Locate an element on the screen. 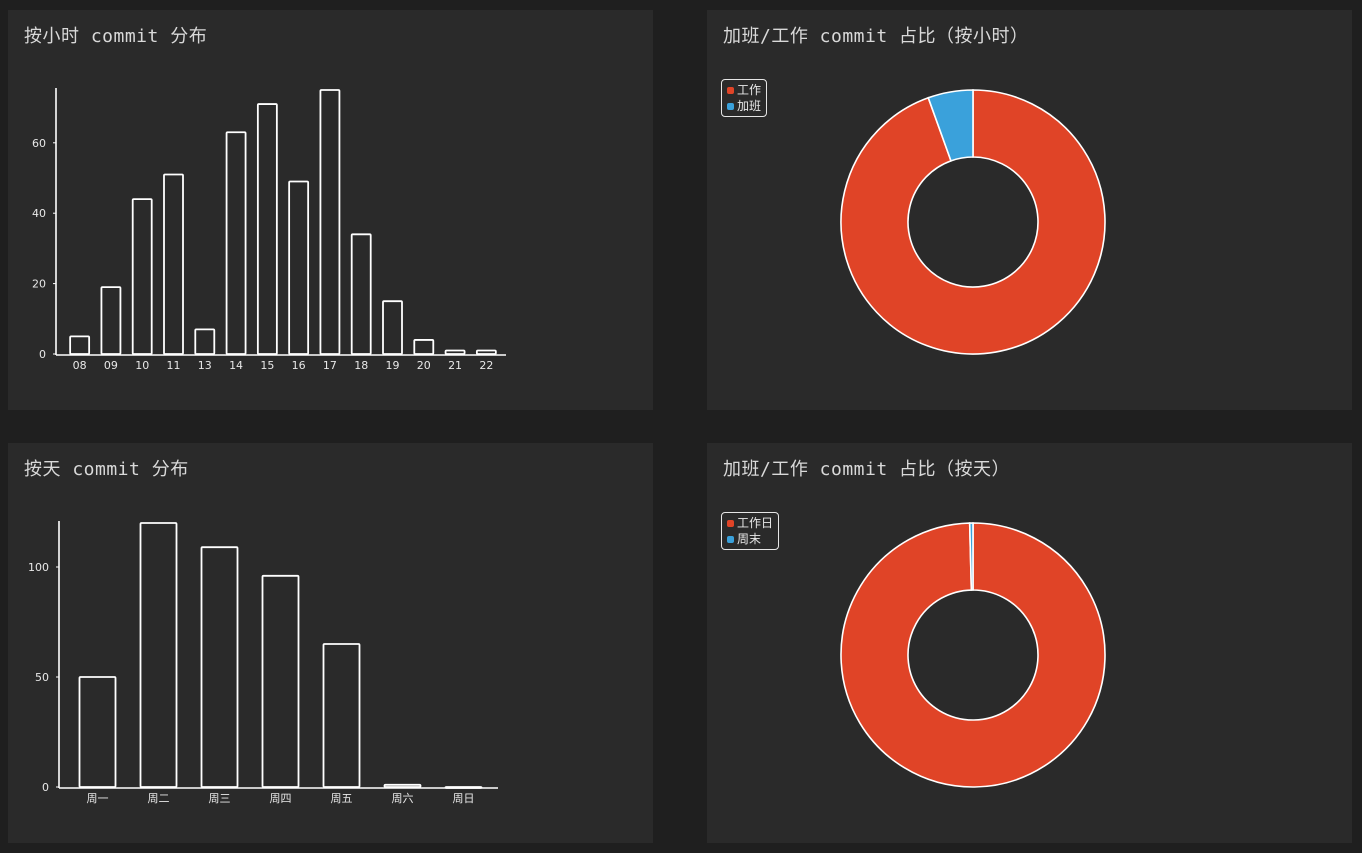 This screenshot has width=1362, height=853. bar-周三 is located at coordinates (219, 667).